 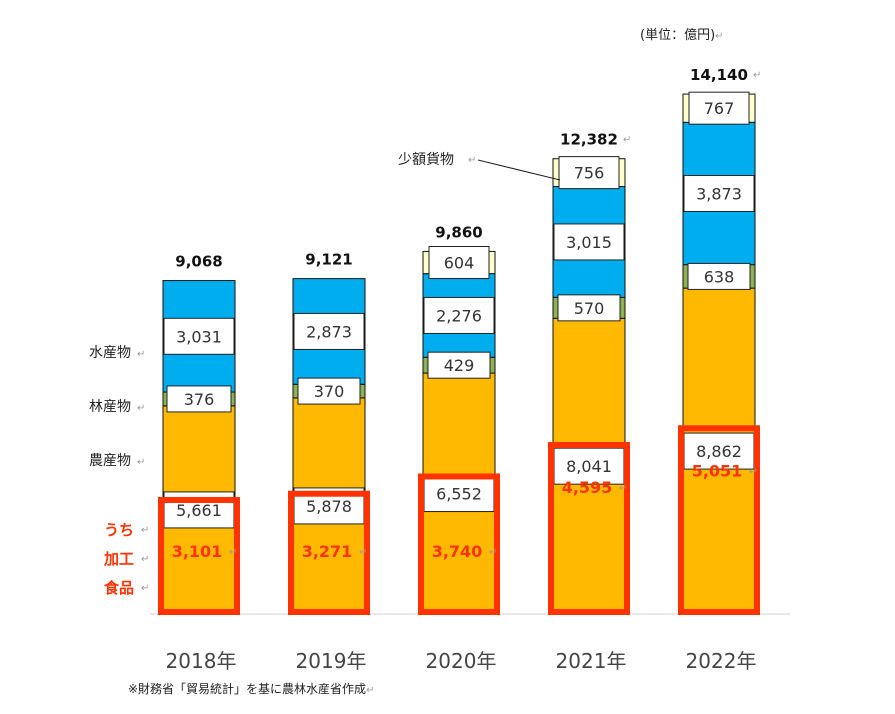 I want to click on processed-food-label: 4,595, so click(x=587, y=487).